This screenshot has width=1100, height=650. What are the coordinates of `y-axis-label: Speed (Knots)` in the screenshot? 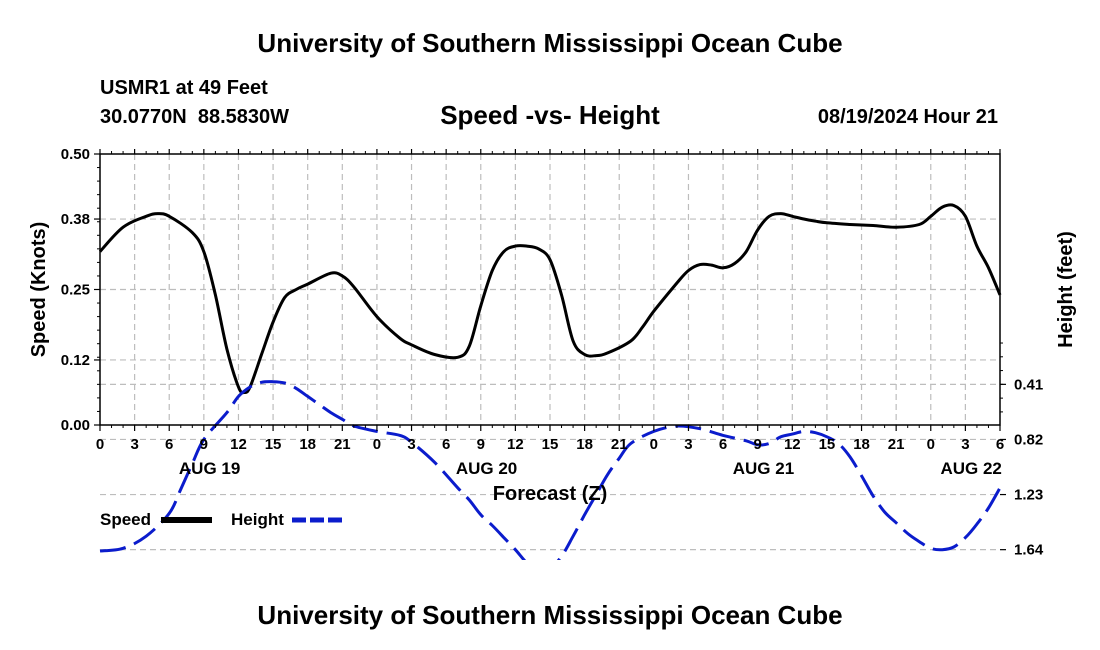 It's located at (39, 290).